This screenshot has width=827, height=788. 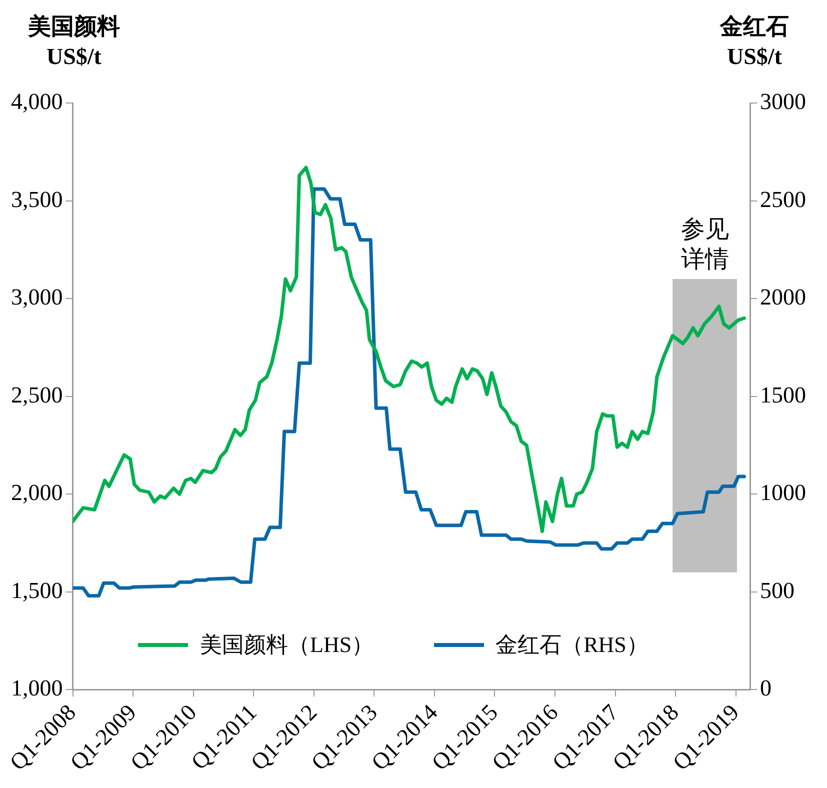 What do you see at coordinates (37, 395) in the screenshot?
I see `y-tick-label: 2,500` at bounding box center [37, 395].